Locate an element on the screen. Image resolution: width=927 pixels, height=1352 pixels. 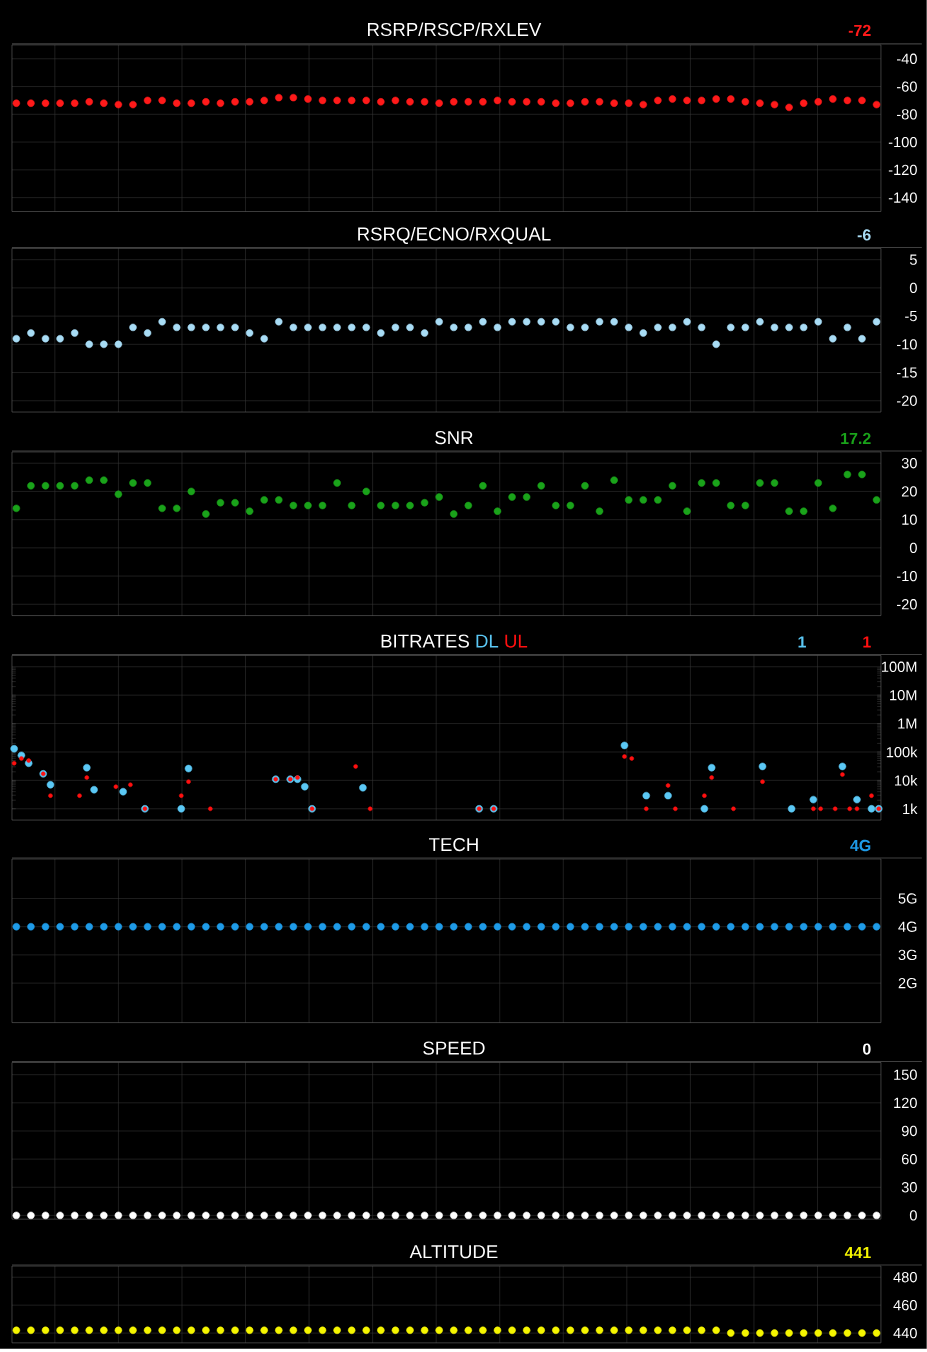
y-tick-label: -120 is located at coordinates (902, 170).